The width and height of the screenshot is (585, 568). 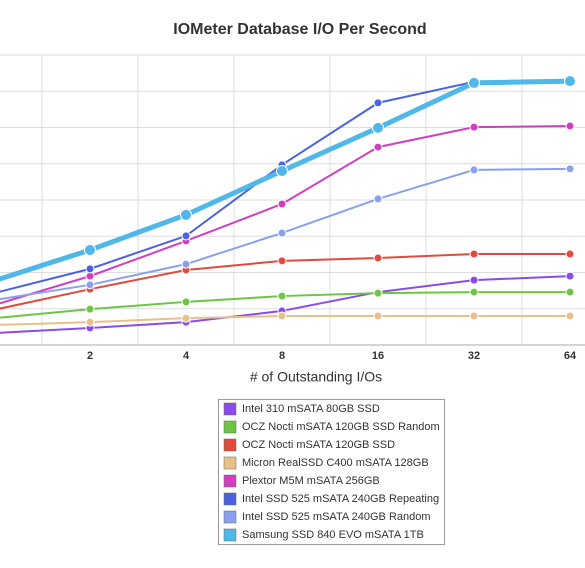 I want to click on x-tick-label: 64, so click(x=570, y=356).